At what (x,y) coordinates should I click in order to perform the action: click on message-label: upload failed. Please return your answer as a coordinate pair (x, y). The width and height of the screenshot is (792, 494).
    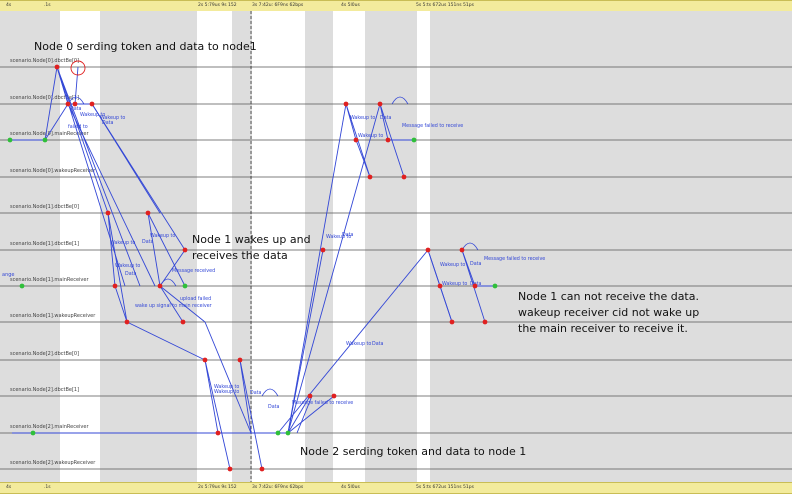
    Looking at the image, I should click on (195, 299).